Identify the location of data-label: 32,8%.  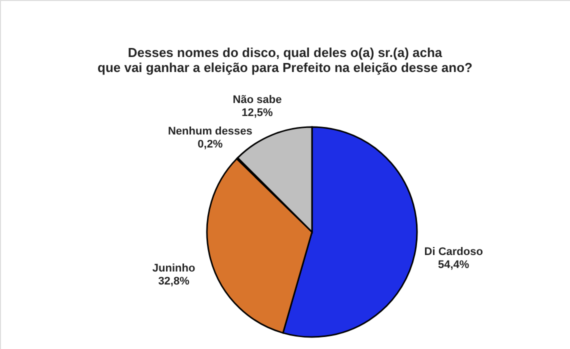
(174, 282).